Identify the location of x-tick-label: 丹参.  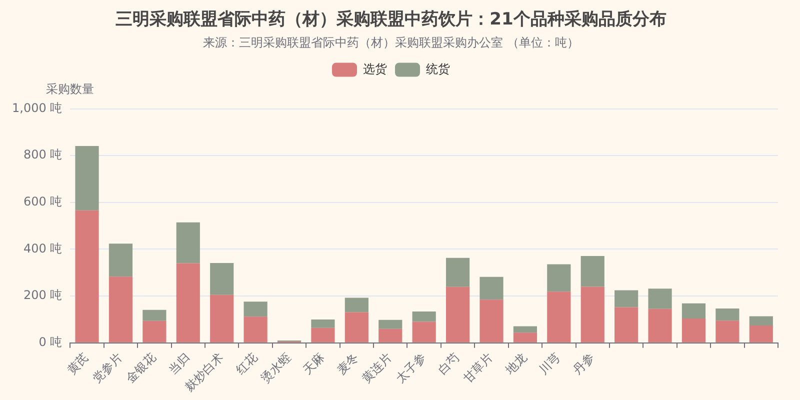
(583, 364).